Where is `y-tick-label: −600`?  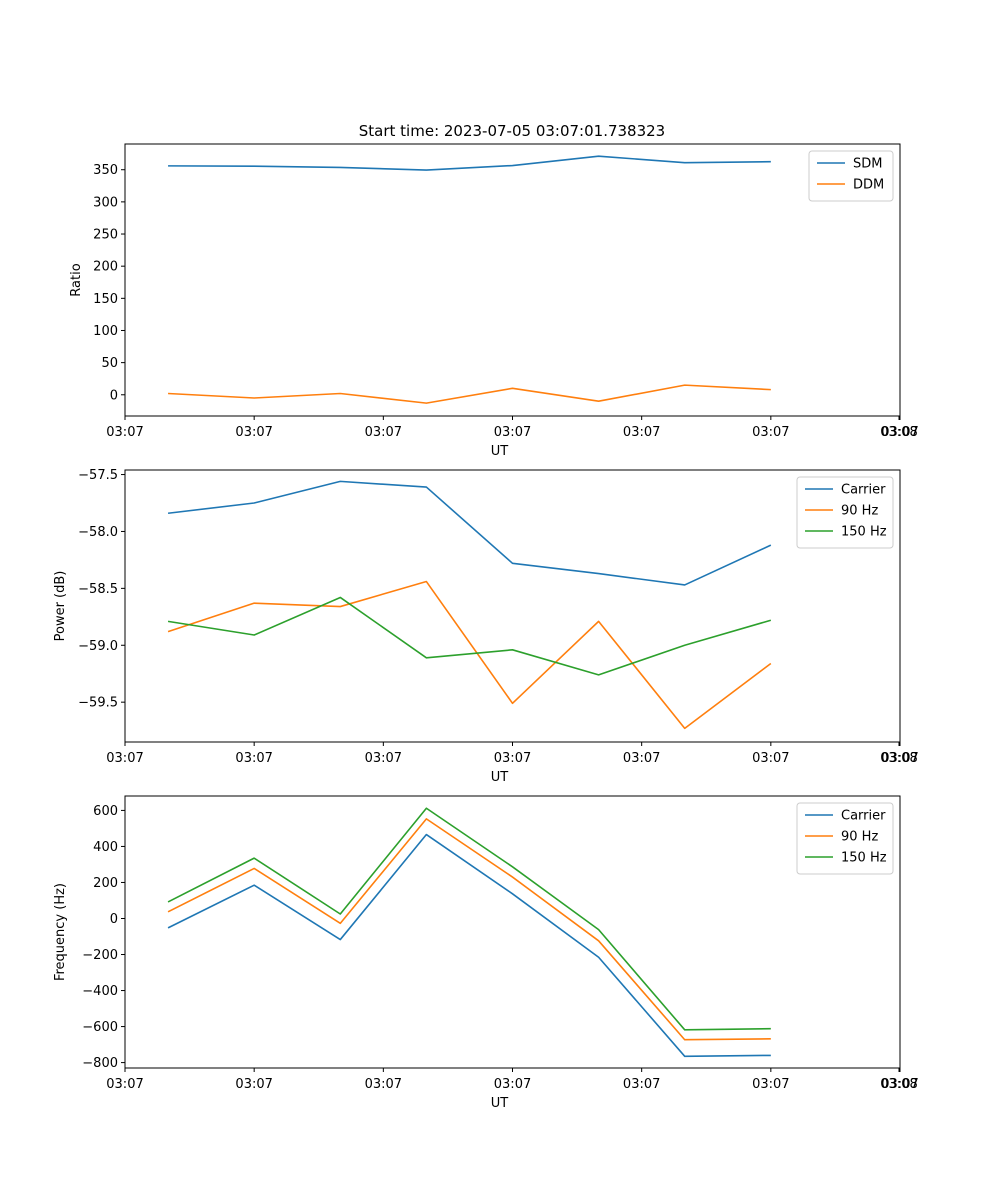
y-tick-label: −600 is located at coordinates (100, 1027).